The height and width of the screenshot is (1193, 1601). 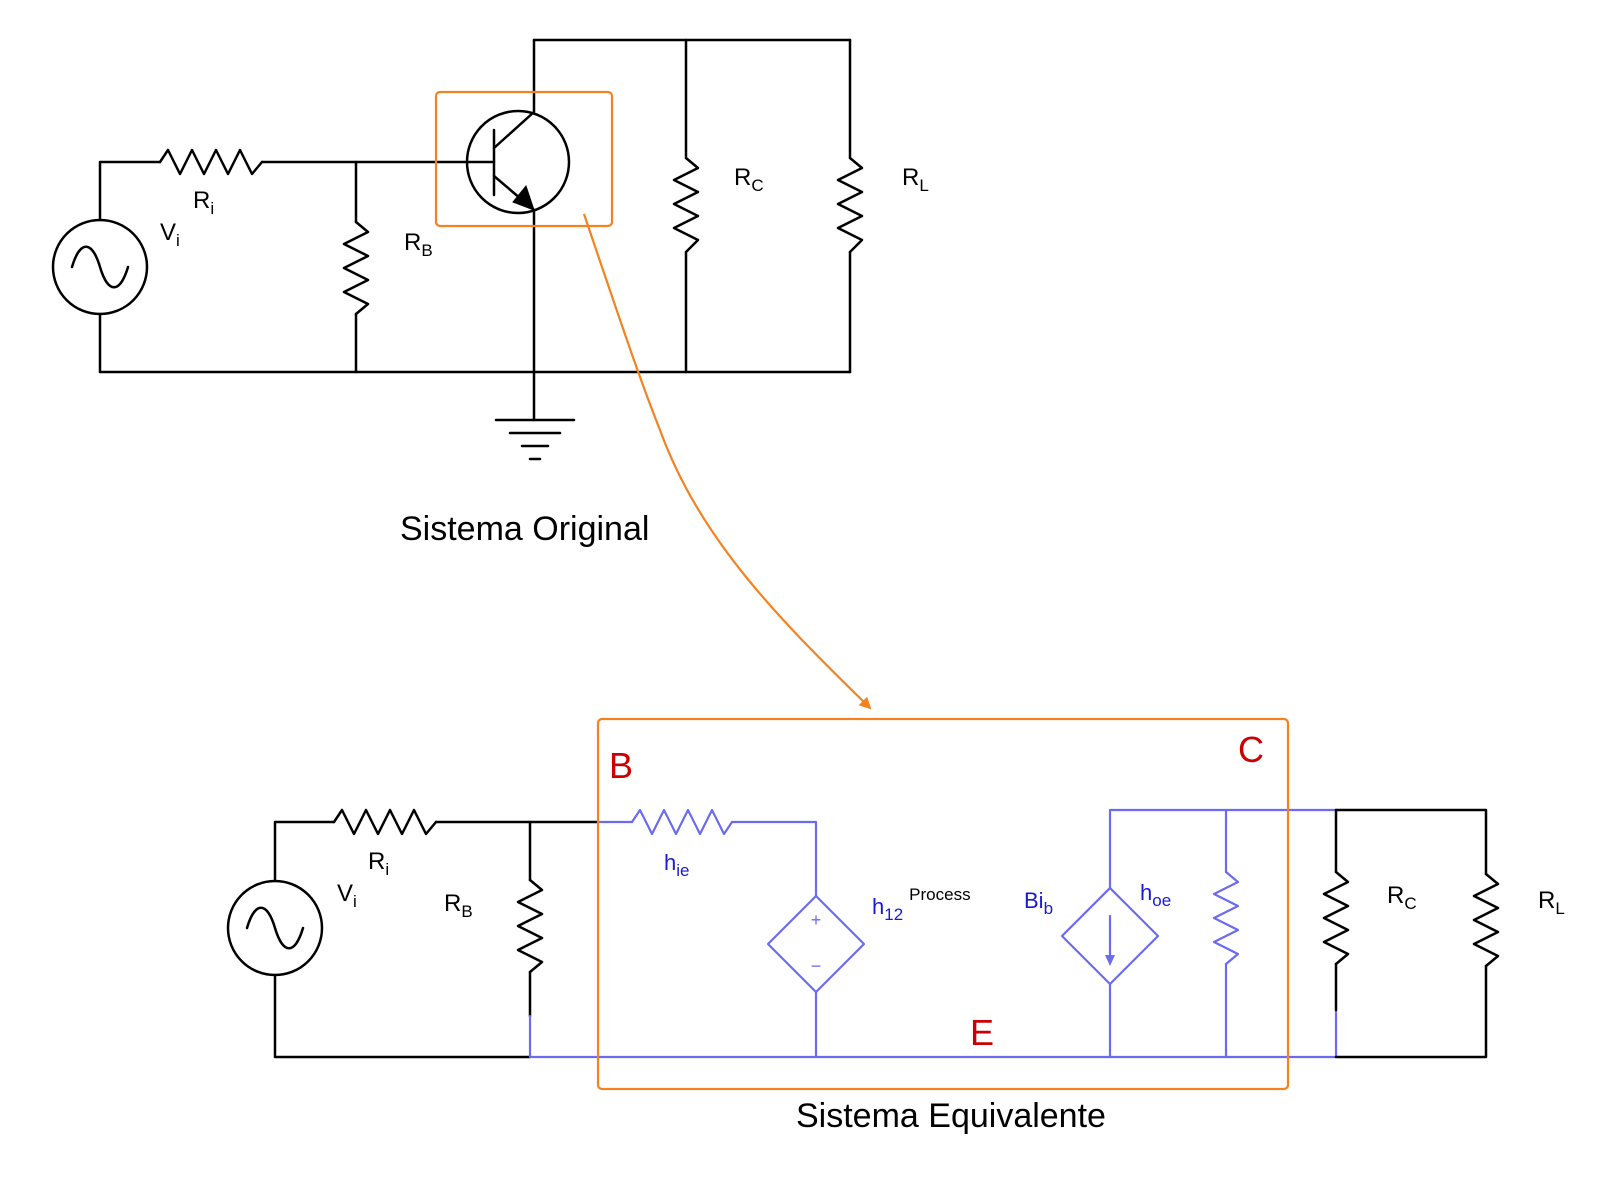 What do you see at coordinates (458, 905) in the screenshot?
I see `rb-label-equivalent: RB` at bounding box center [458, 905].